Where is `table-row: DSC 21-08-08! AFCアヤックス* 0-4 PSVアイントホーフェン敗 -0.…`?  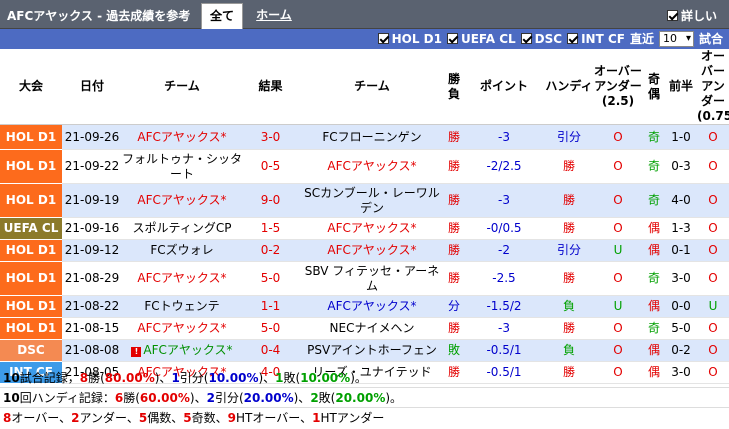
table-row: DSC 21-08-08! AFCアヤックス* 0-4 PSVアイントホーフェン敗 -0.… is located at coordinates (364, 350).